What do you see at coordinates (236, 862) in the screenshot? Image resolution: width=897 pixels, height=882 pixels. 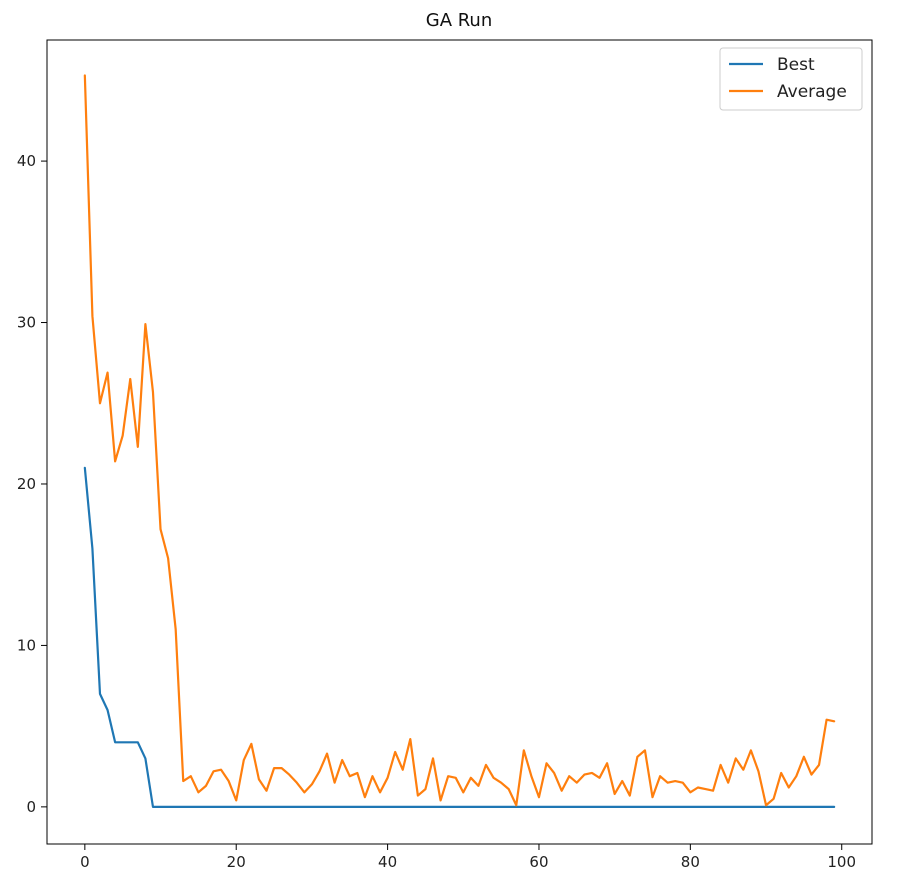 I see `x-tick-label: 20` at bounding box center [236, 862].